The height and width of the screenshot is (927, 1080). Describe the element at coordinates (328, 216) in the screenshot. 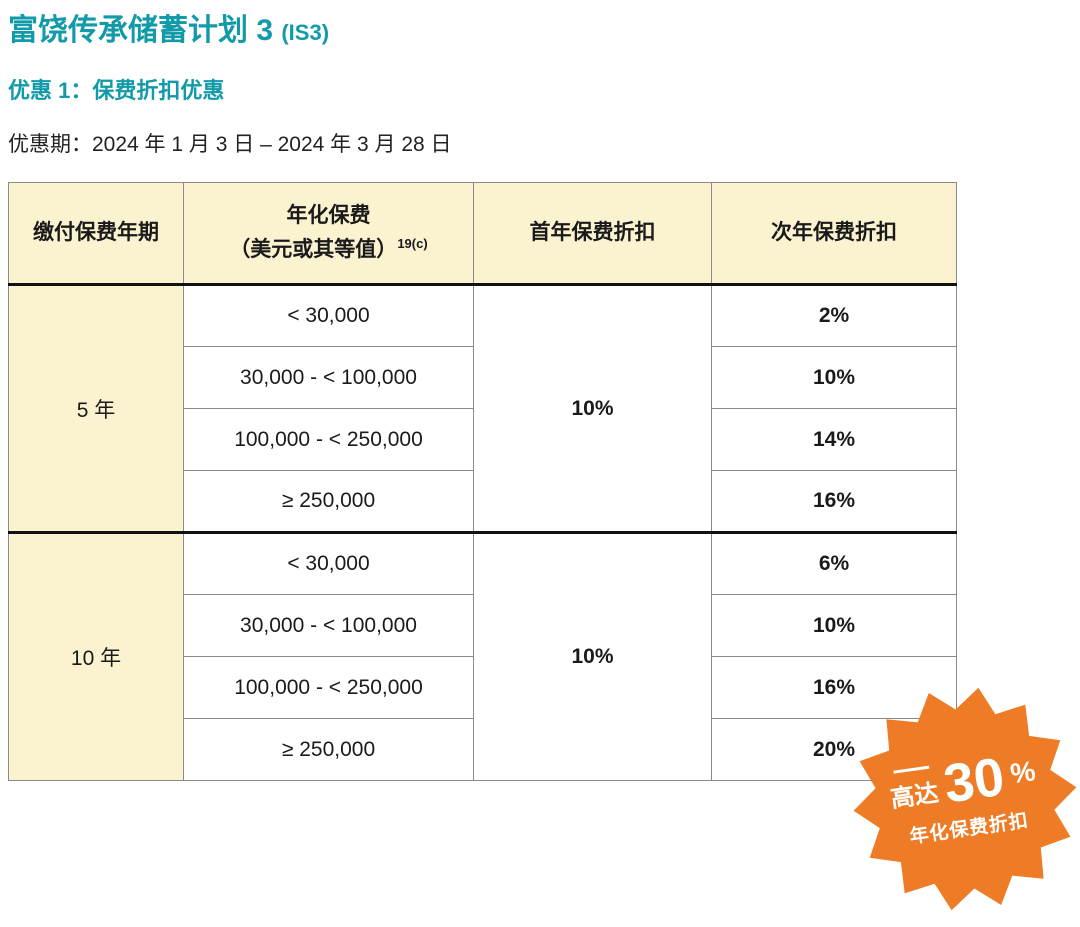

I see `header-annualized-premium-line1: 年化保费` at that location.